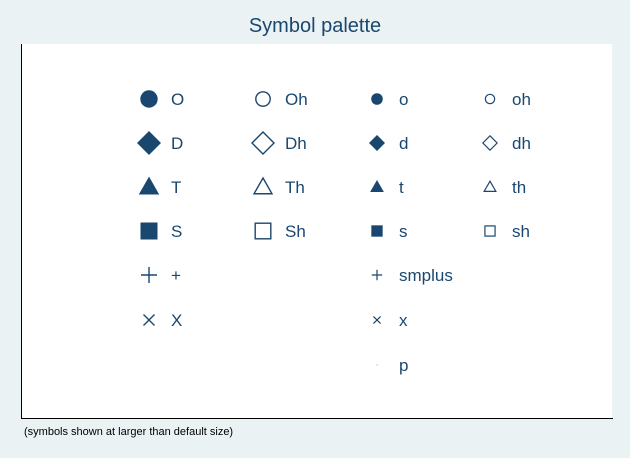 This screenshot has height=458, width=630. What do you see at coordinates (176, 275) in the screenshot?
I see `symbol-label-+: +` at bounding box center [176, 275].